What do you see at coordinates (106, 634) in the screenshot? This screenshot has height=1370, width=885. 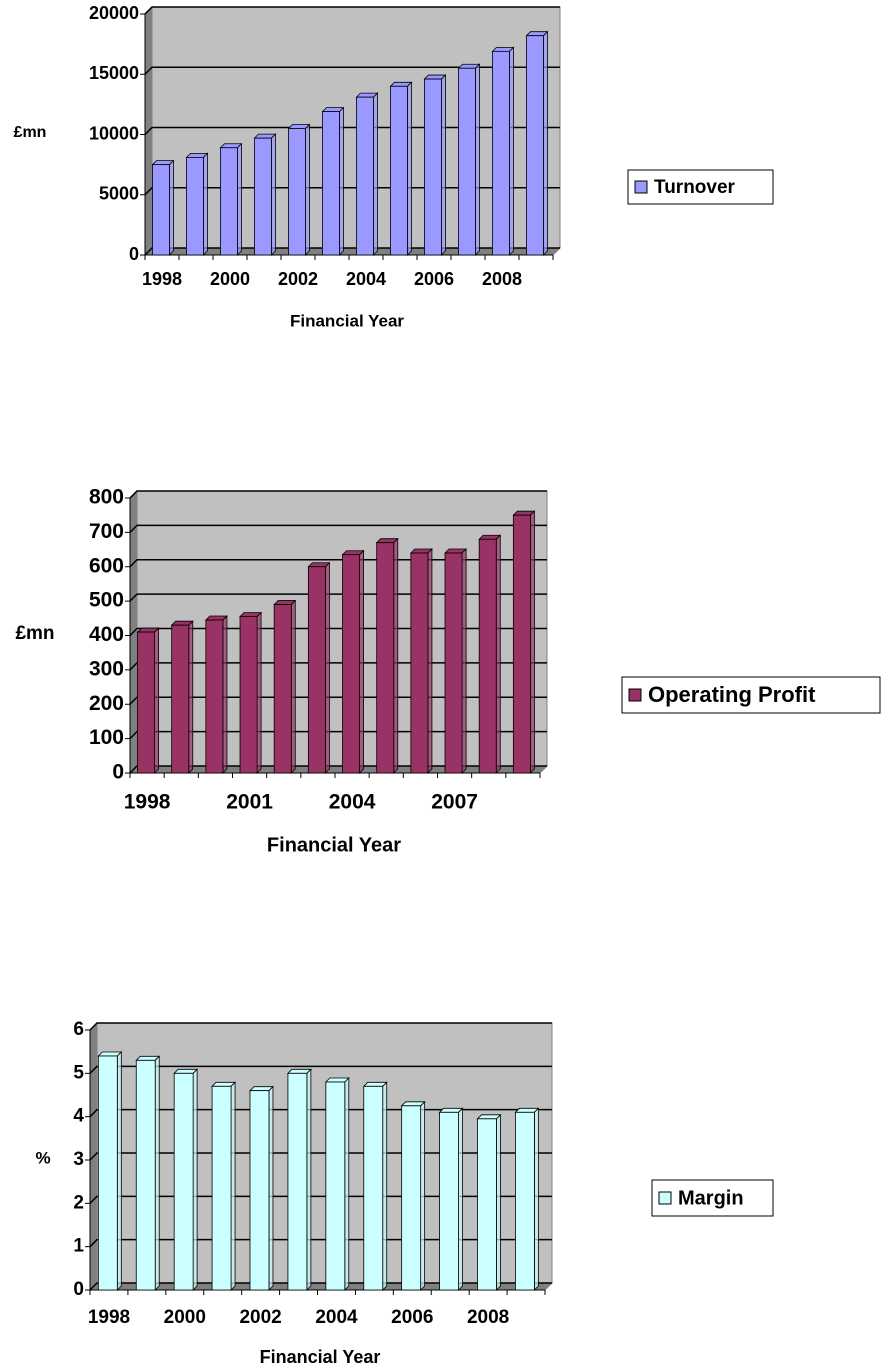 I see `y-tick-label: 400` at bounding box center [106, 634].